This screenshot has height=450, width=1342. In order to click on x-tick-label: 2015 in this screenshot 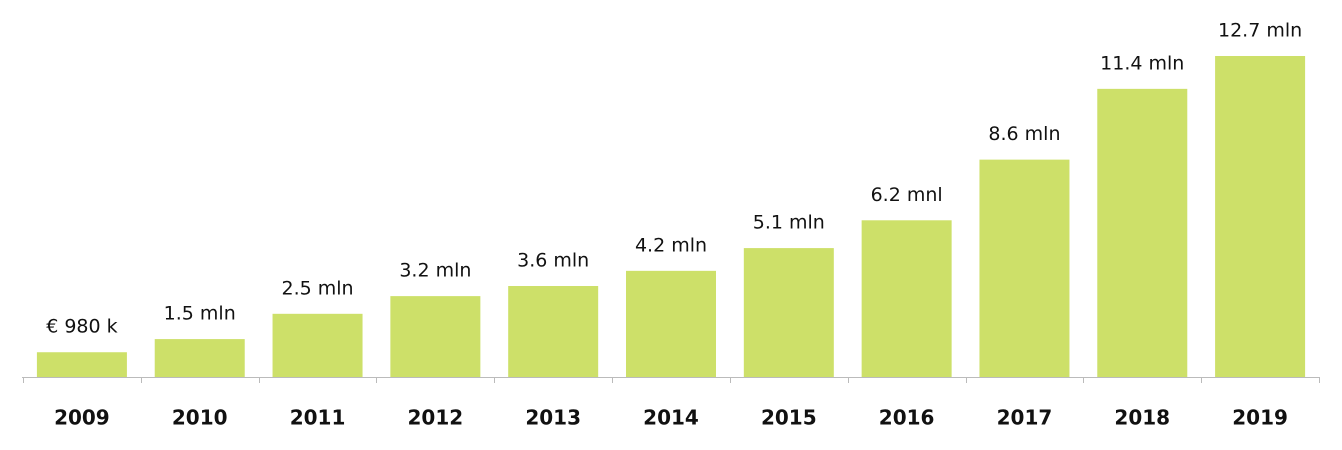, I will do `click(789, 418)`.